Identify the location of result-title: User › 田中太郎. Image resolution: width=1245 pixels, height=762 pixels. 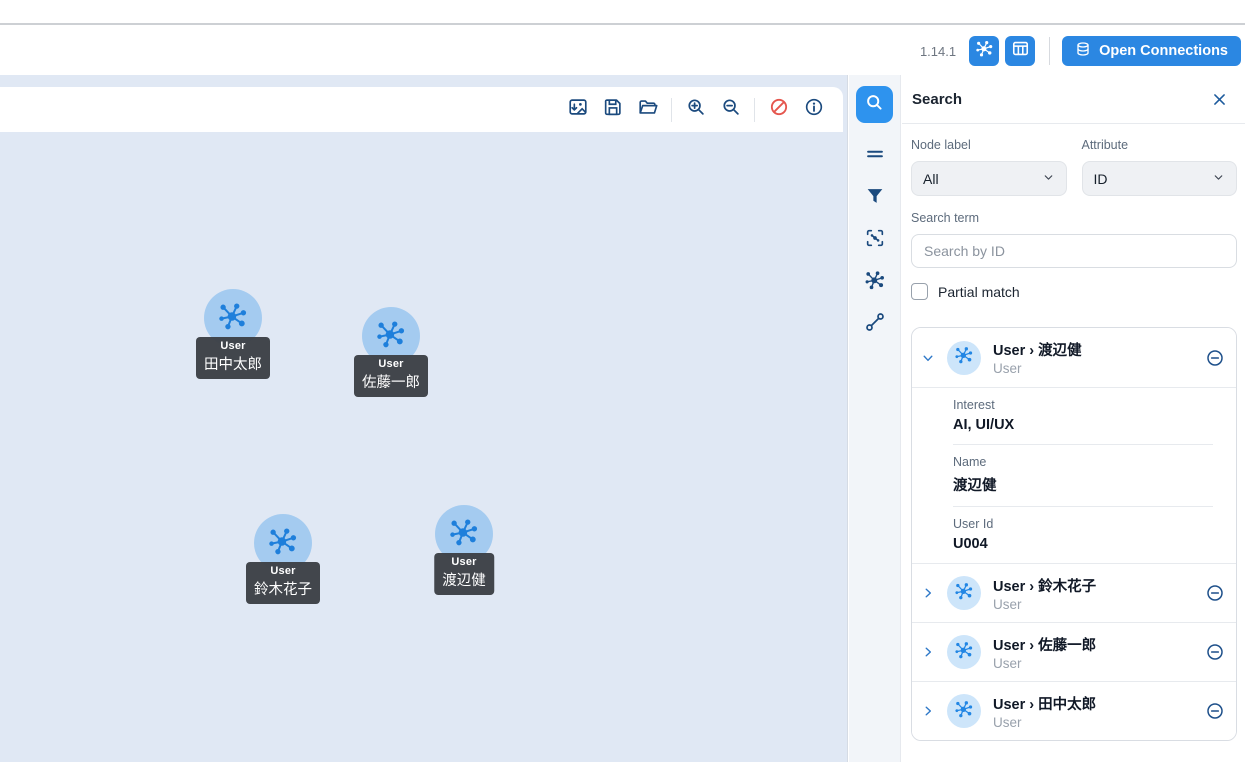
(1045, 704).